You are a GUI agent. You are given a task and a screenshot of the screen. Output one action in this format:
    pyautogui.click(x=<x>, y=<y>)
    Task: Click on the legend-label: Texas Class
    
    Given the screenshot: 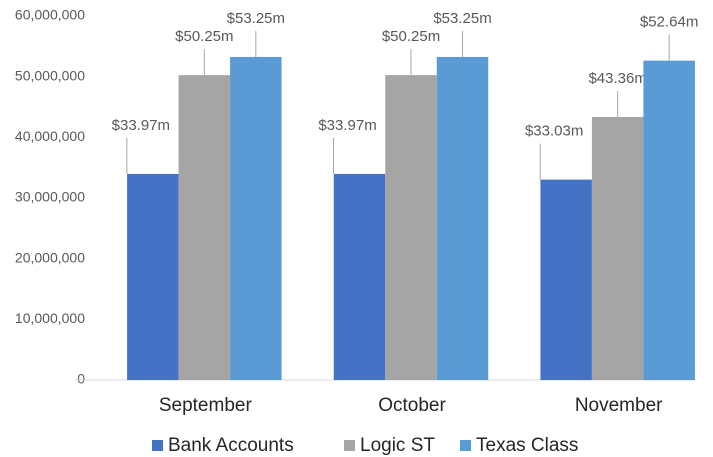 What is the action you would take?
    pyautogui.click(x=527, y=445)
    